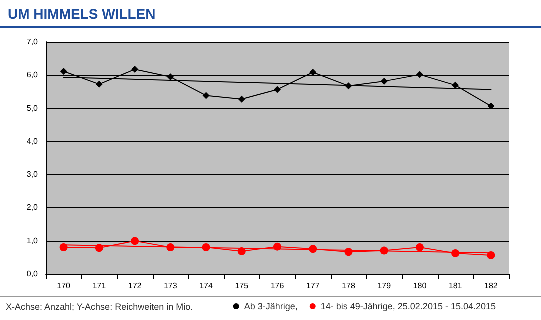  Describe the element at coordinates (313, 286) in the screenshot. I see `x-tick-label: 177` at that location.